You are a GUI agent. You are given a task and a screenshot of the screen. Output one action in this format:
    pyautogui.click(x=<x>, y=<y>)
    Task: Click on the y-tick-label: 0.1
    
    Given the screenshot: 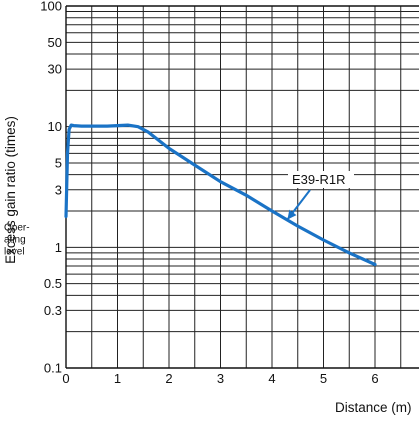 What is the action you would take?
    pyautogui.click(x=53, y=368)
    